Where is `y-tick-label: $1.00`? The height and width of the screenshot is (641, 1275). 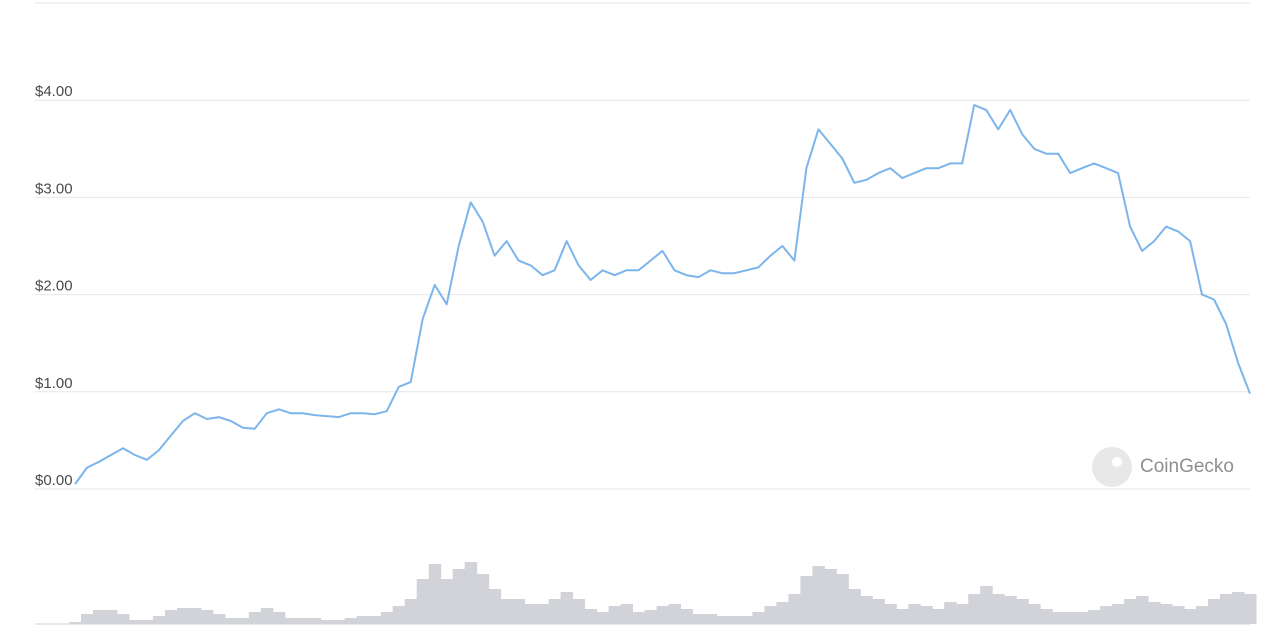 y-tick-label: $1.00 is located at coordinates (54, 383).